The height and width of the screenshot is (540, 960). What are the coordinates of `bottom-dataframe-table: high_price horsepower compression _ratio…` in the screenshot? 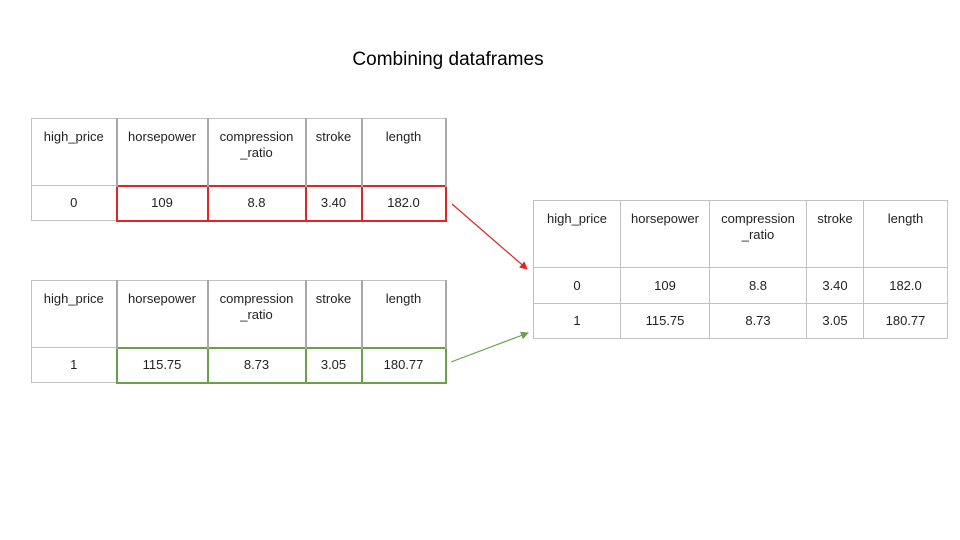 It's located at (239, 332).